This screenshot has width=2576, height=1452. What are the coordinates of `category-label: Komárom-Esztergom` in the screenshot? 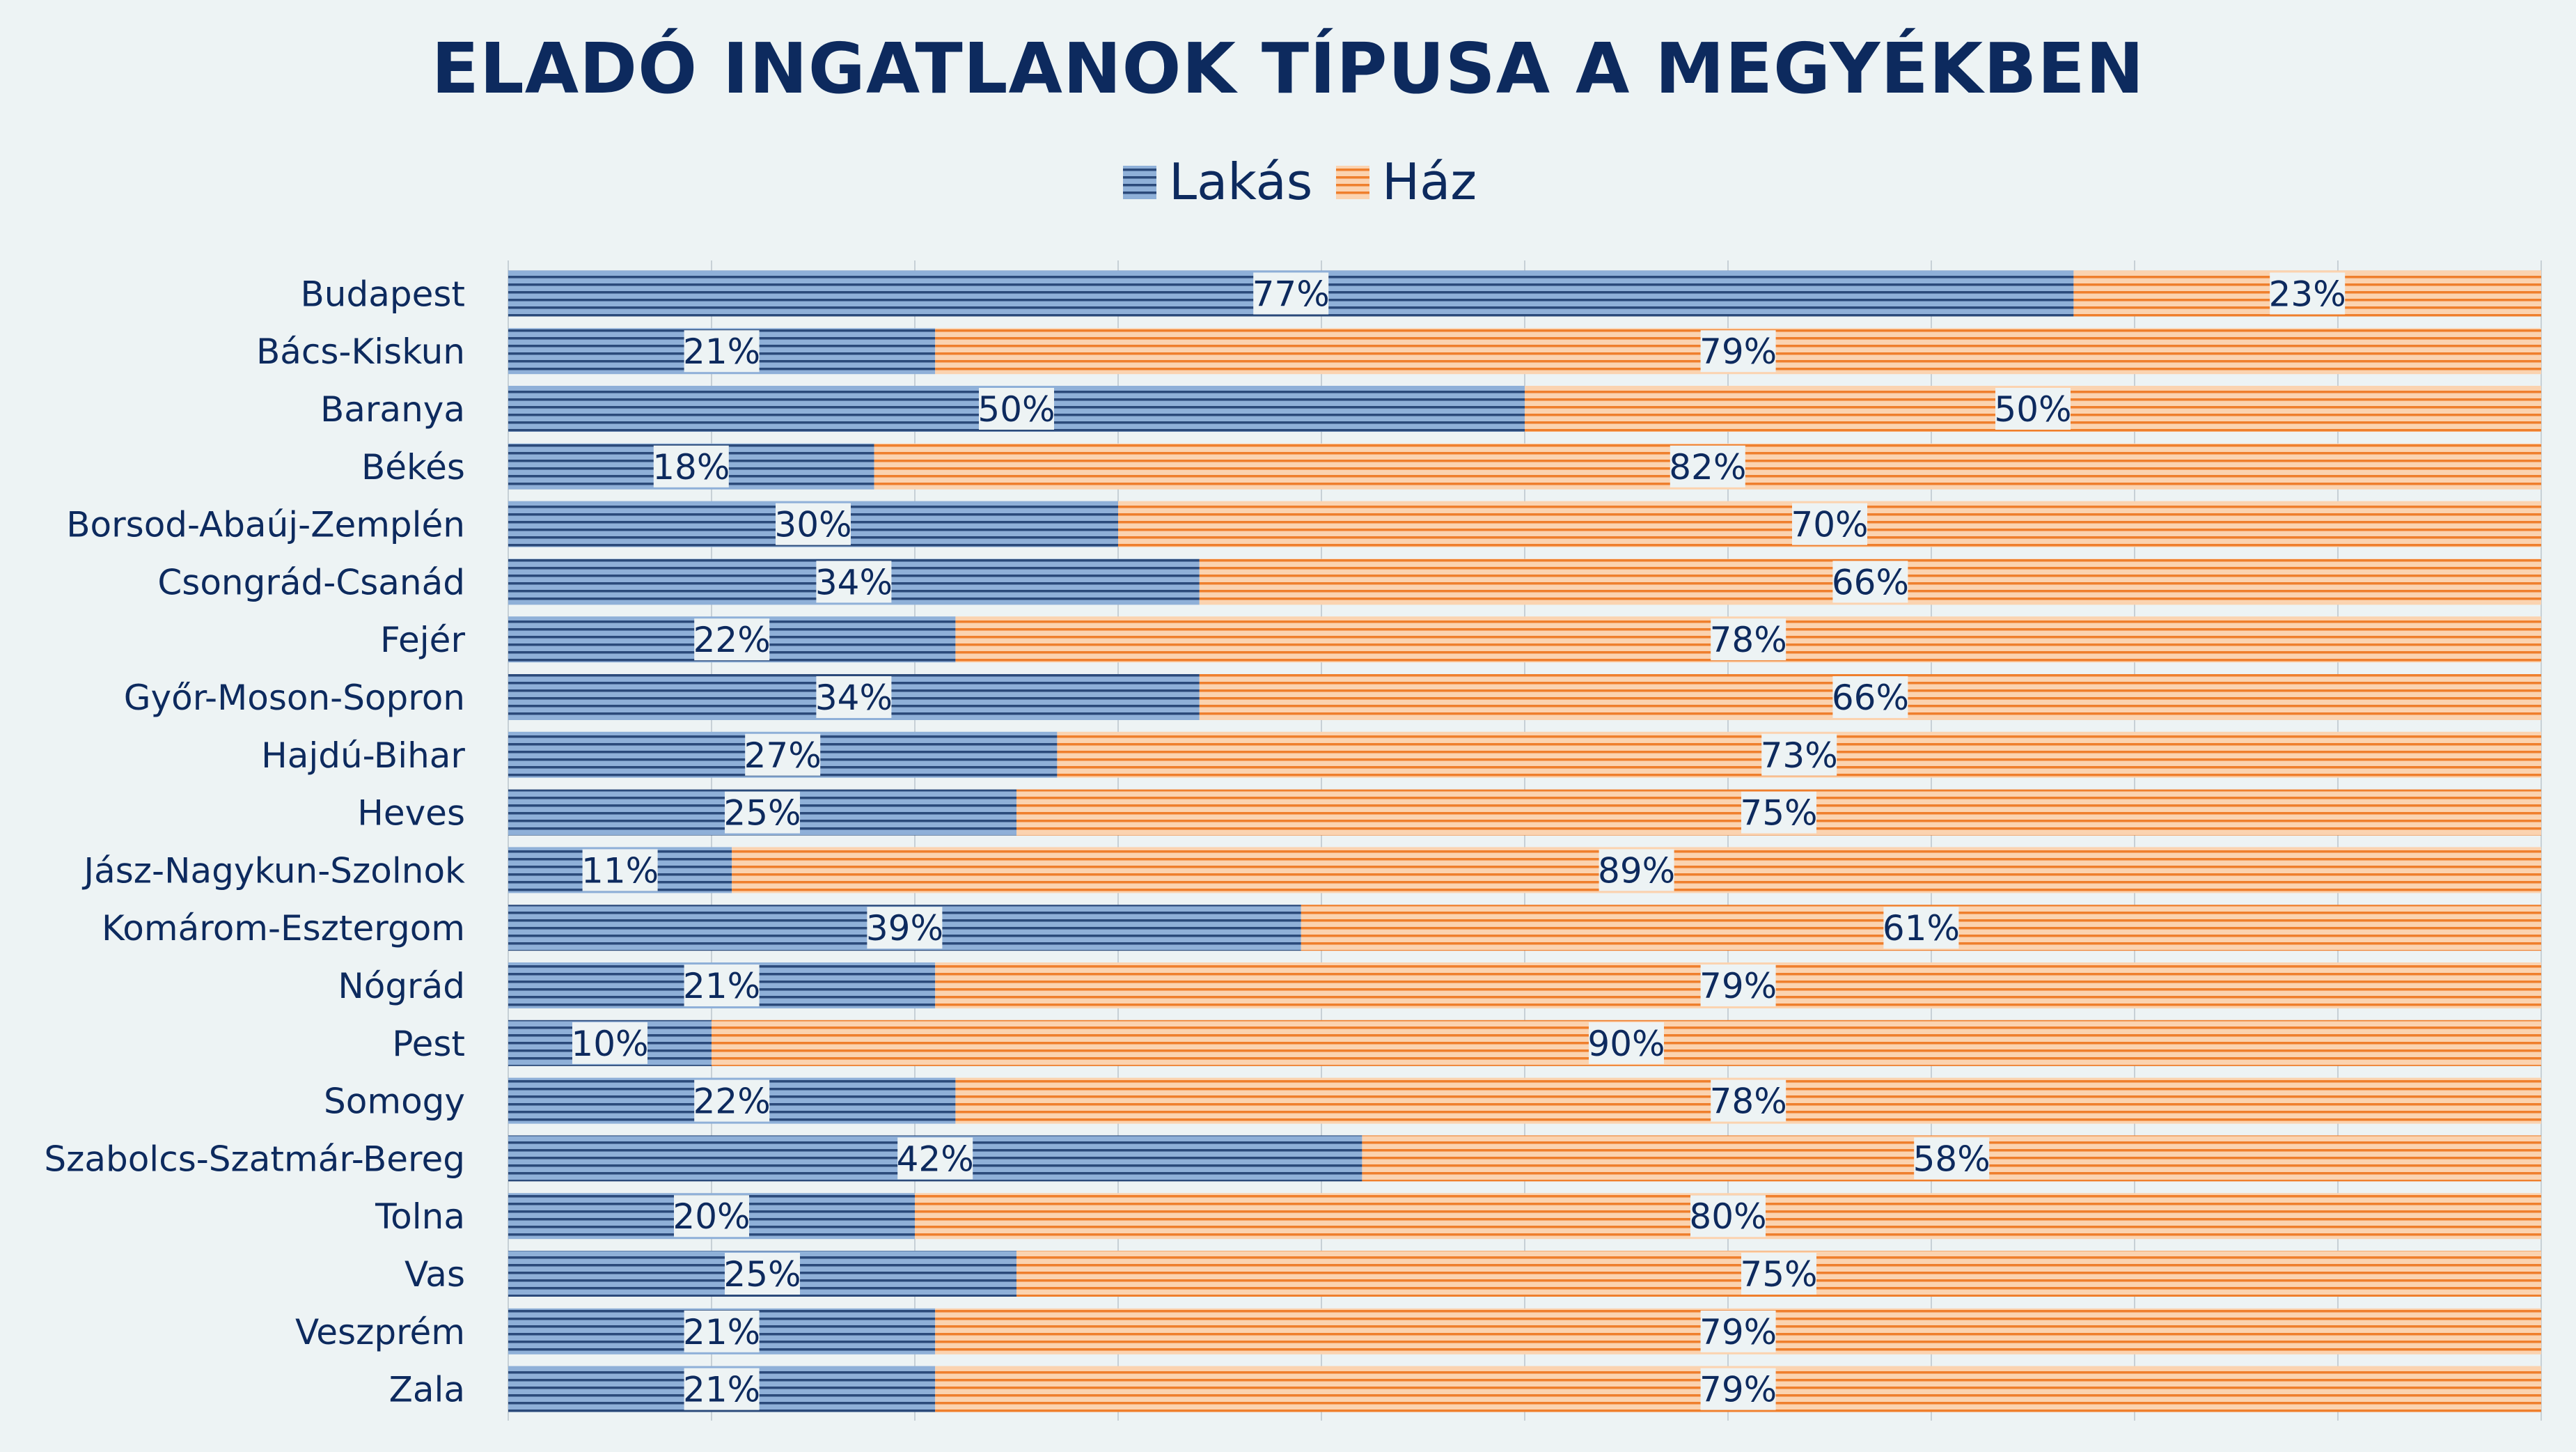 It's located at (283, 928).